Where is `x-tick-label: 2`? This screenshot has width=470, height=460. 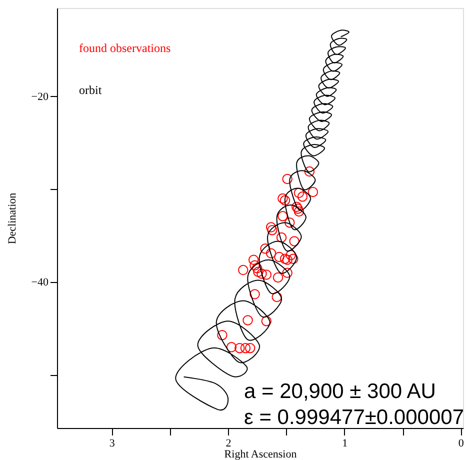 x-tick-label: 2 is located at coordinates (229, 444).